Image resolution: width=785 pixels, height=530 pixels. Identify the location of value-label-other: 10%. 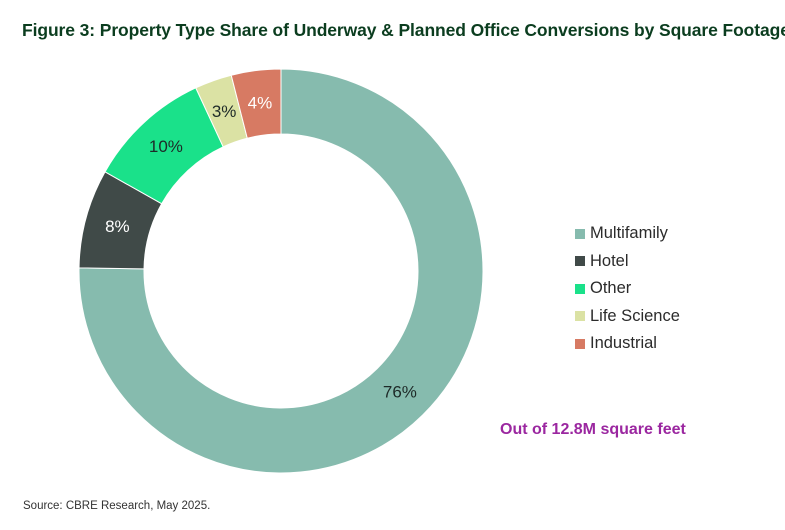
(166, 146).